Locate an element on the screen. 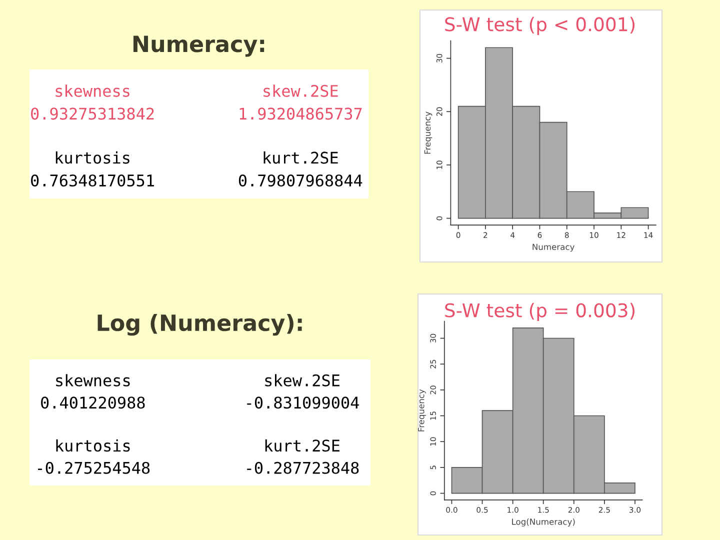  chart-title: S-W test (p = 0.003) is located at coordinates (540, 312).